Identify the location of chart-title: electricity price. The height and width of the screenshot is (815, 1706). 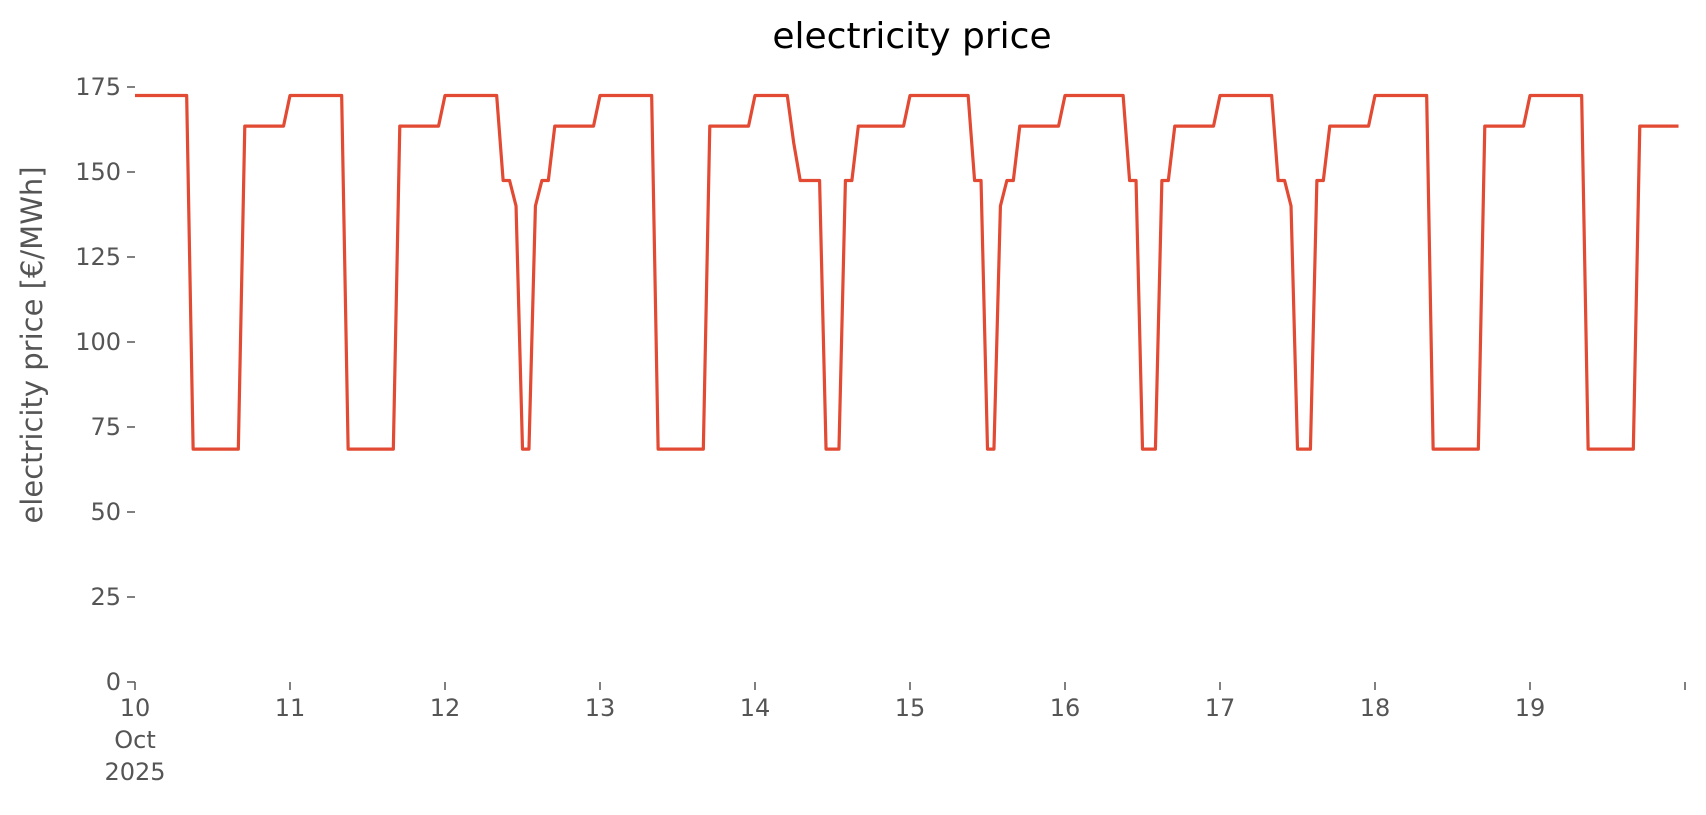
(911, 36).